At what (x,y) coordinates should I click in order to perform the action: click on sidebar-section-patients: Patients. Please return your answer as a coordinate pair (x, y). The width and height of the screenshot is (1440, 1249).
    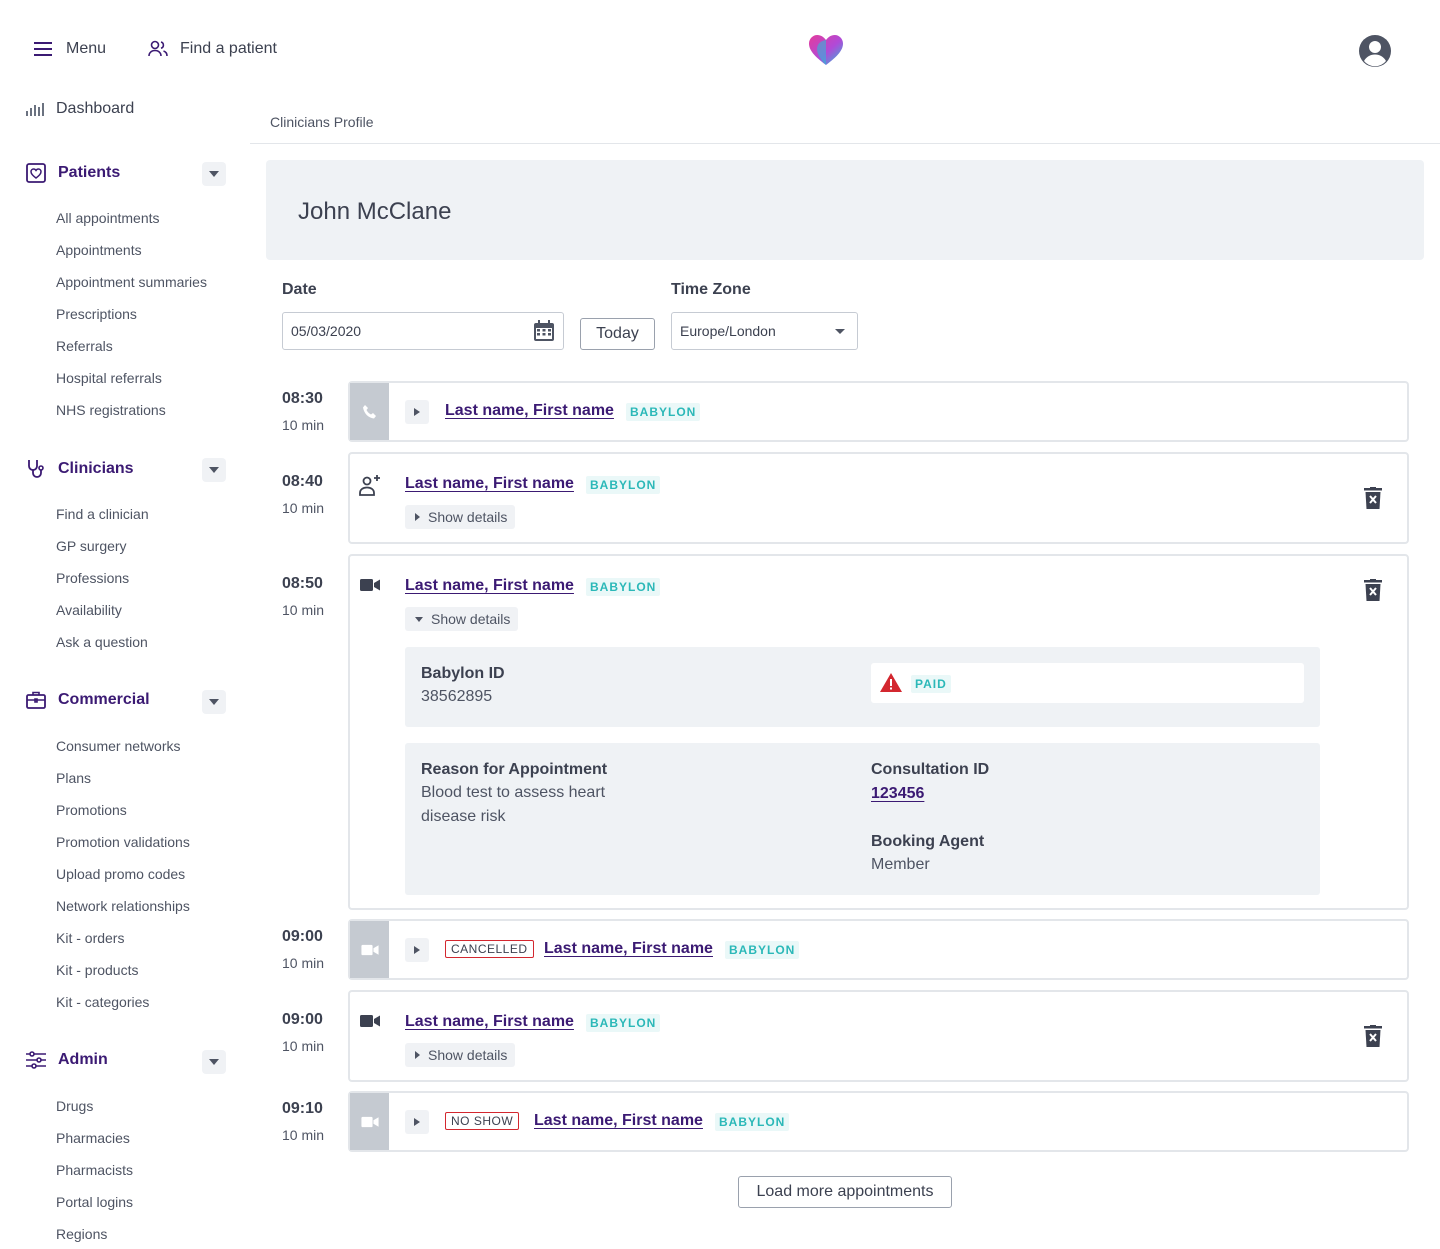
    Looking at the image, I should click on (126, 174).